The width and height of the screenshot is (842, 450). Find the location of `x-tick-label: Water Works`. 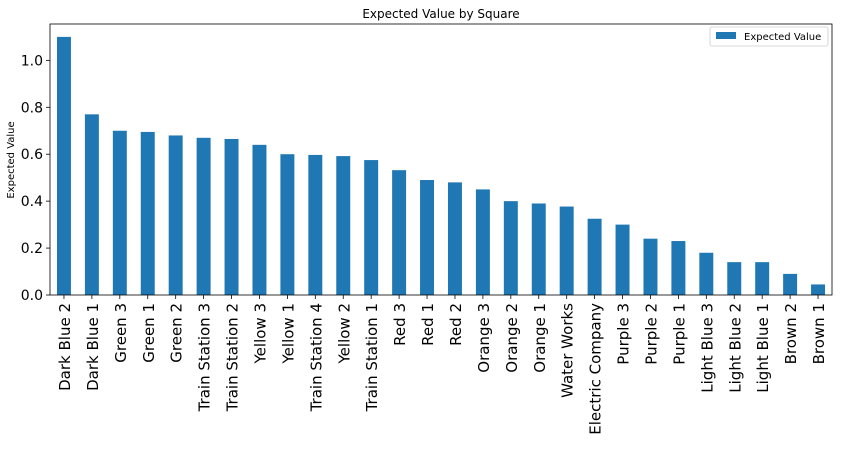

x-tick-label: Water Works is located at coordinates (568, 350).